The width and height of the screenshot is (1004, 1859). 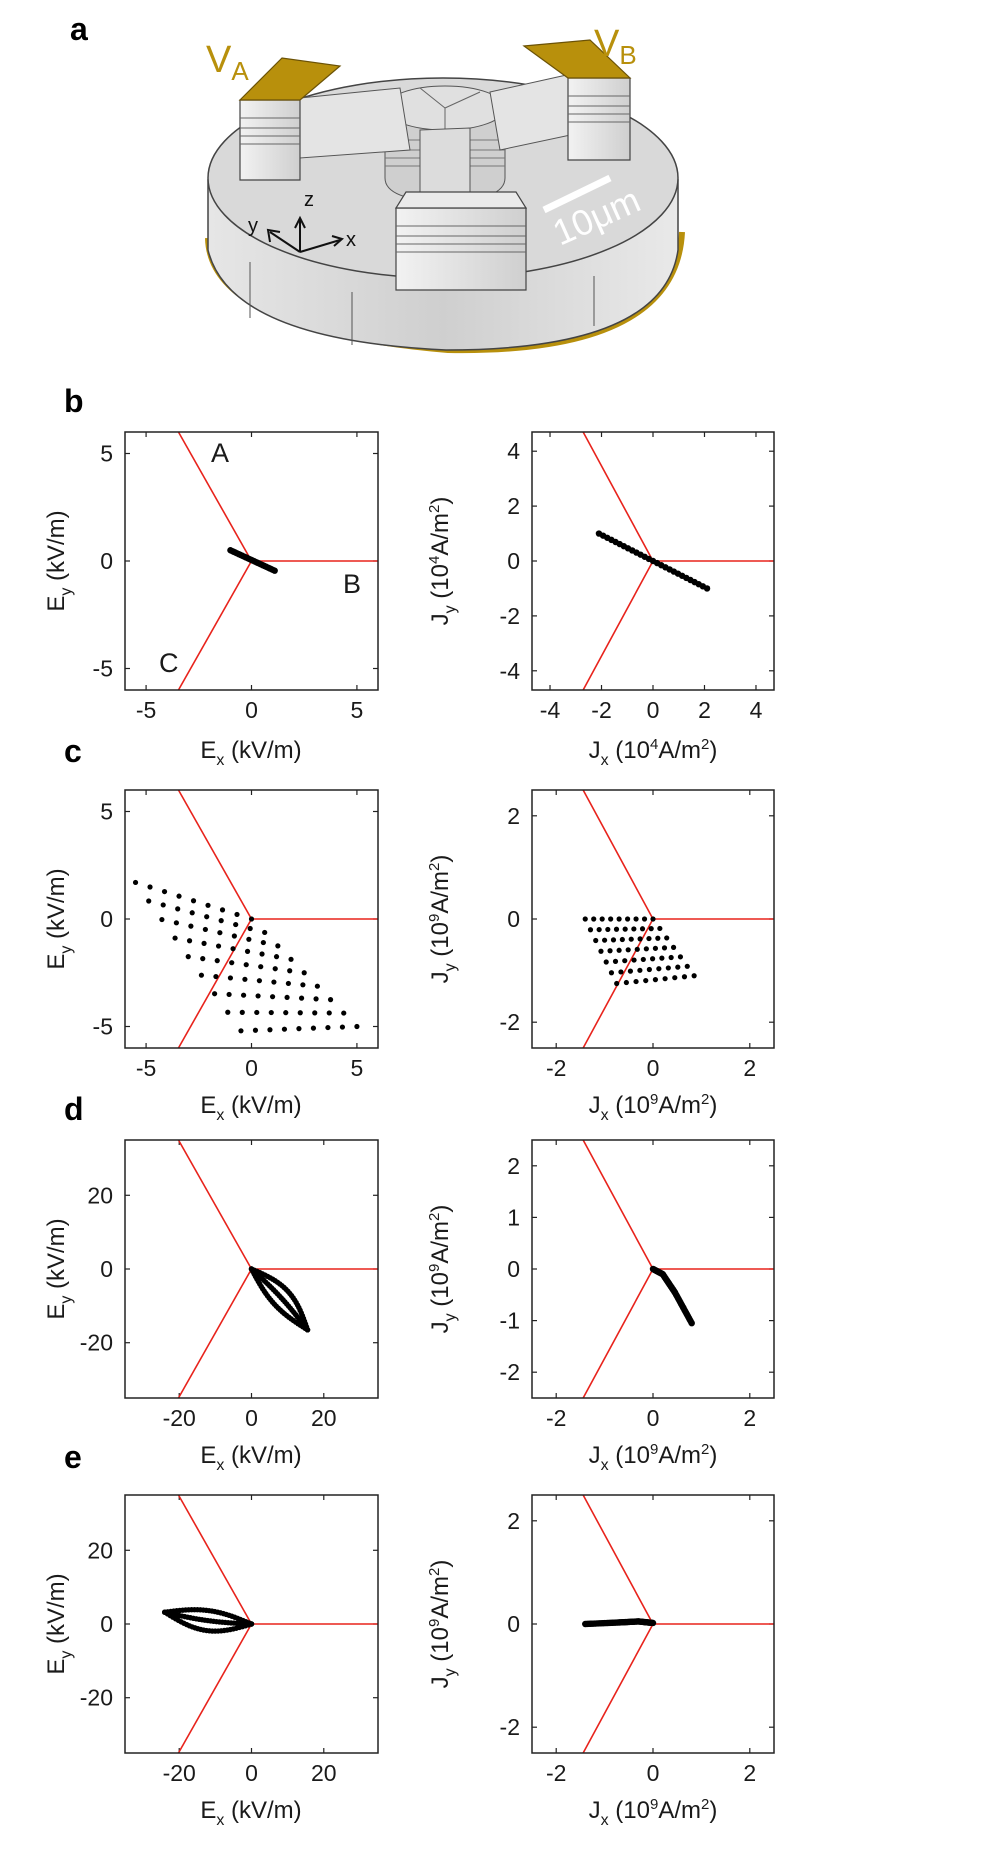 What do you see at coordinates (749, 1773) in the screenshot?
I see `x-tick-label-e-right-2: 2` at bounding box center [749, 1773].